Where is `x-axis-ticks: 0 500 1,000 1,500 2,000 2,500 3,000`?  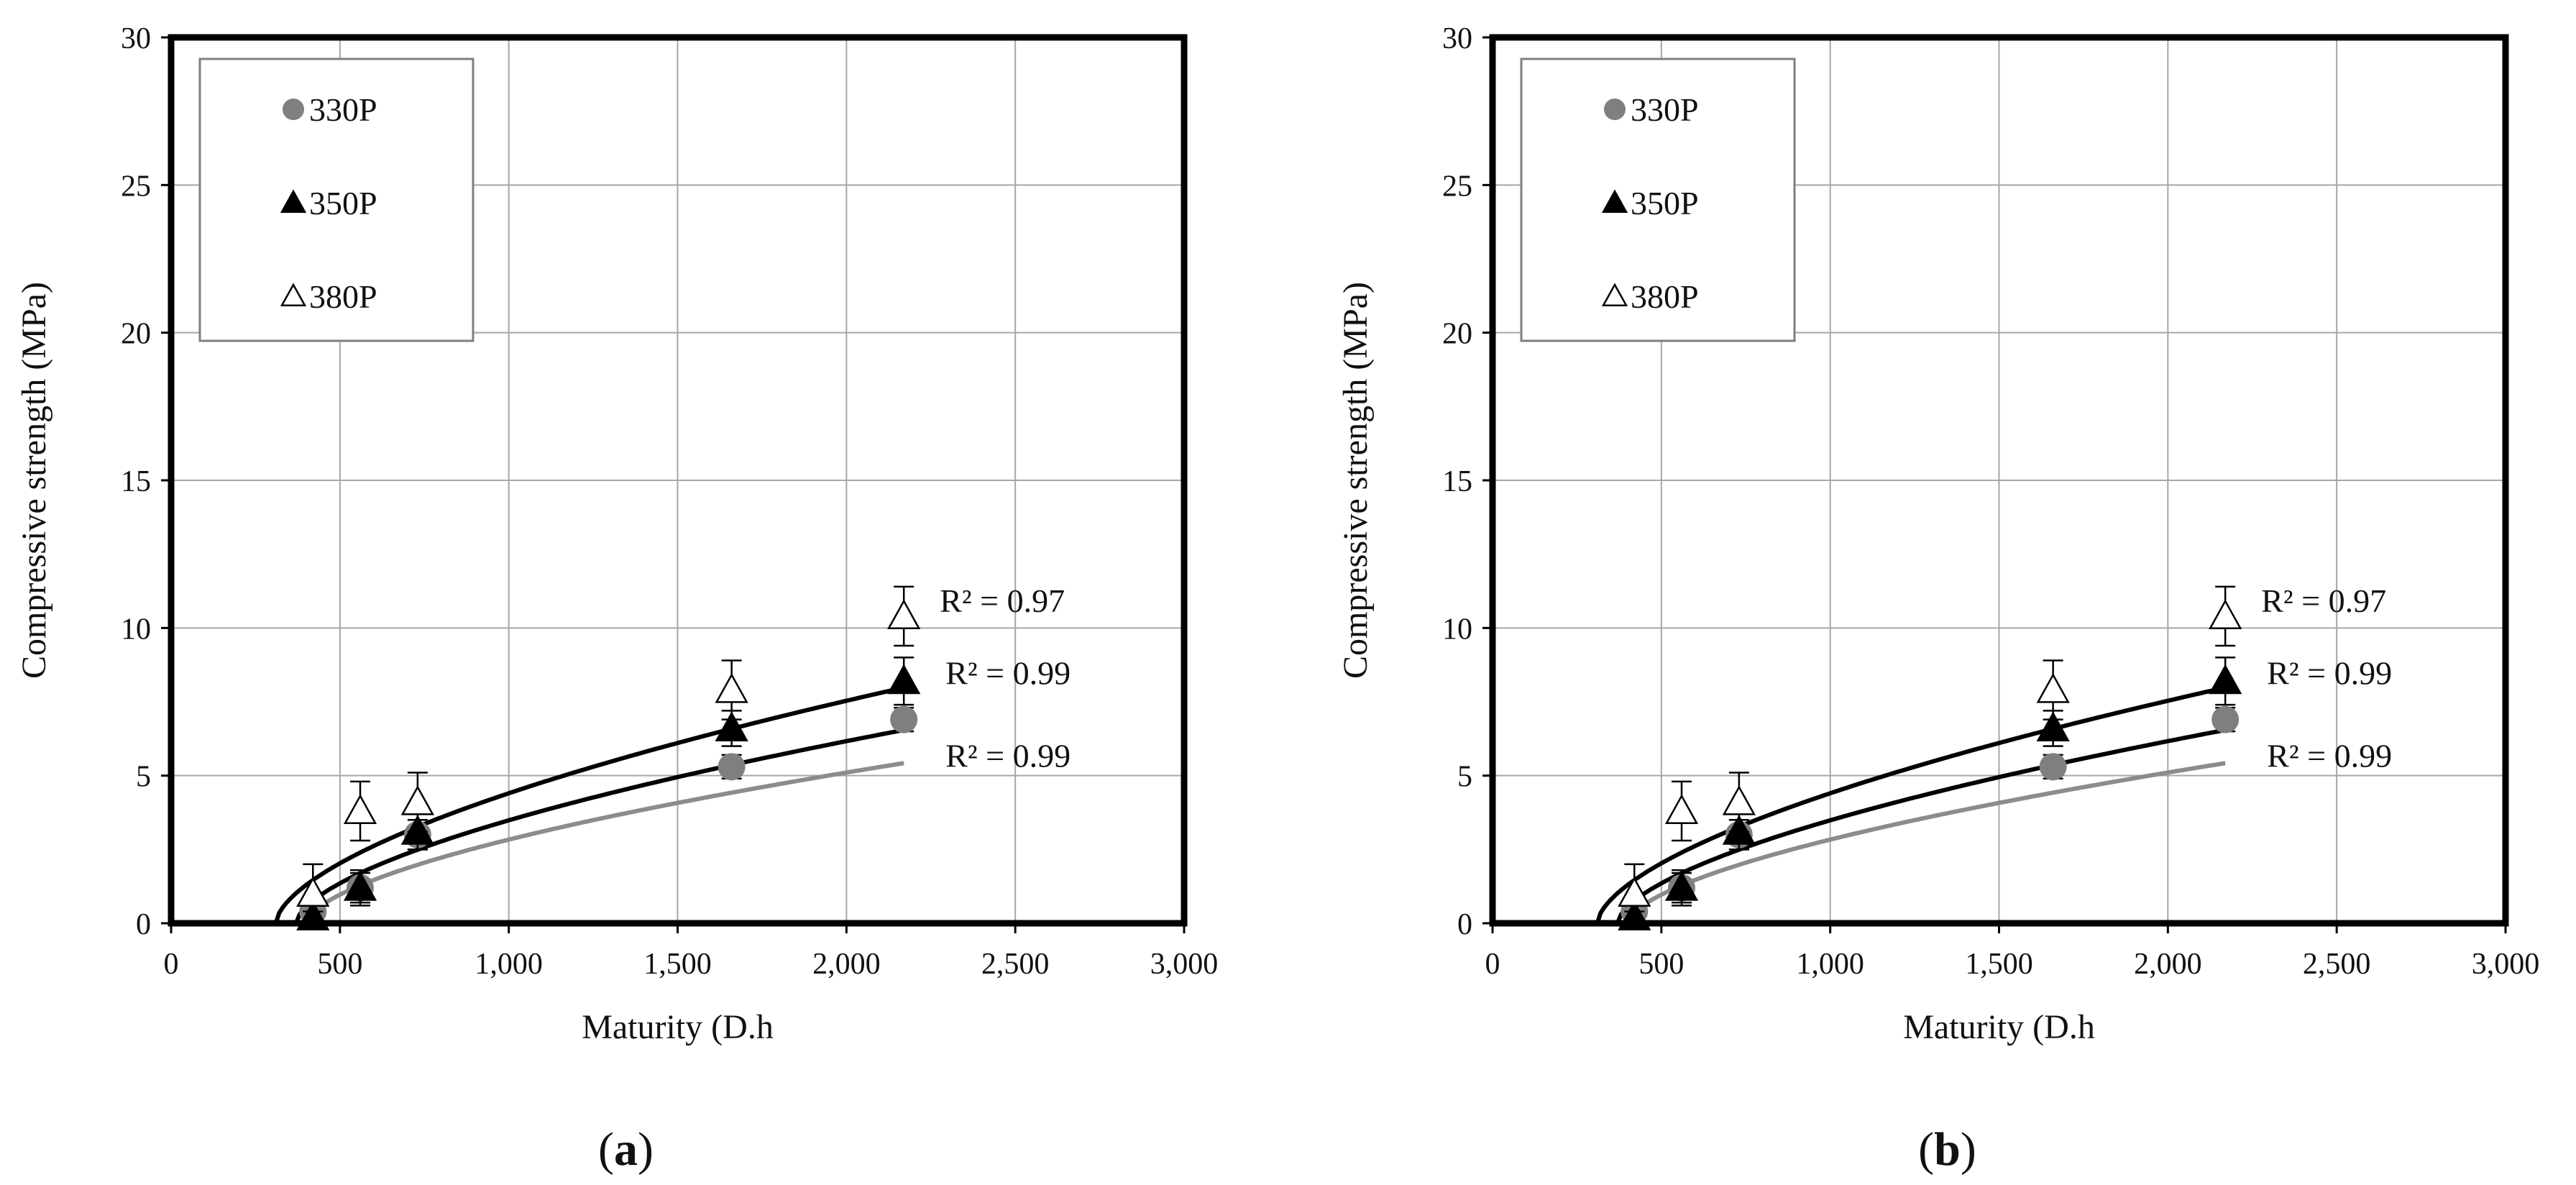
x-axis-ticks: 0 500 1,000 1,500 2,000 2,500 3,000 is located at coordinates (2012, 952).